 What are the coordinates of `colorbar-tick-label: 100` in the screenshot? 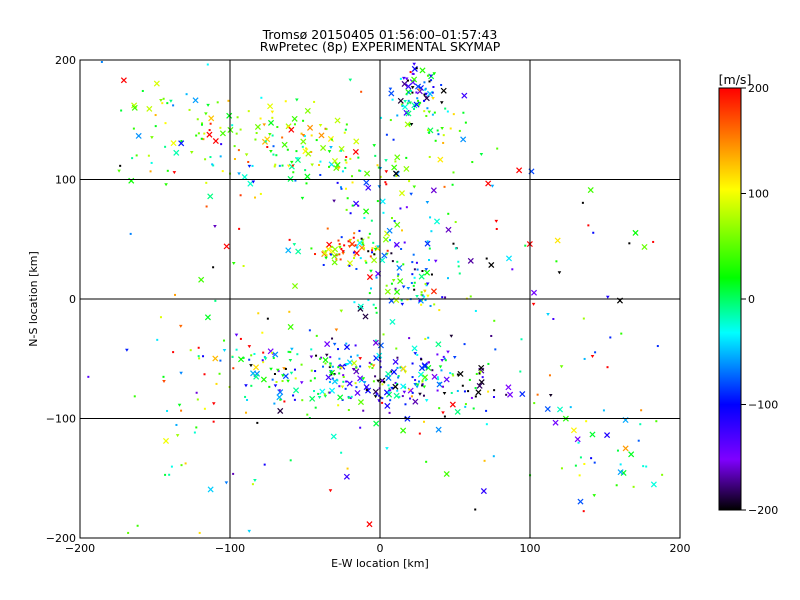 It's located at (758, 194).